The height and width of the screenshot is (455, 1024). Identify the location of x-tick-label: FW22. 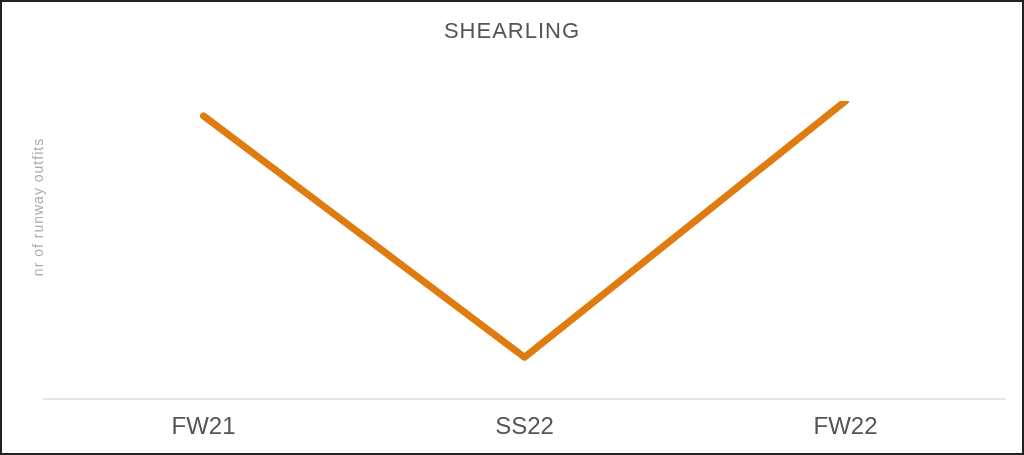
(845, 426).